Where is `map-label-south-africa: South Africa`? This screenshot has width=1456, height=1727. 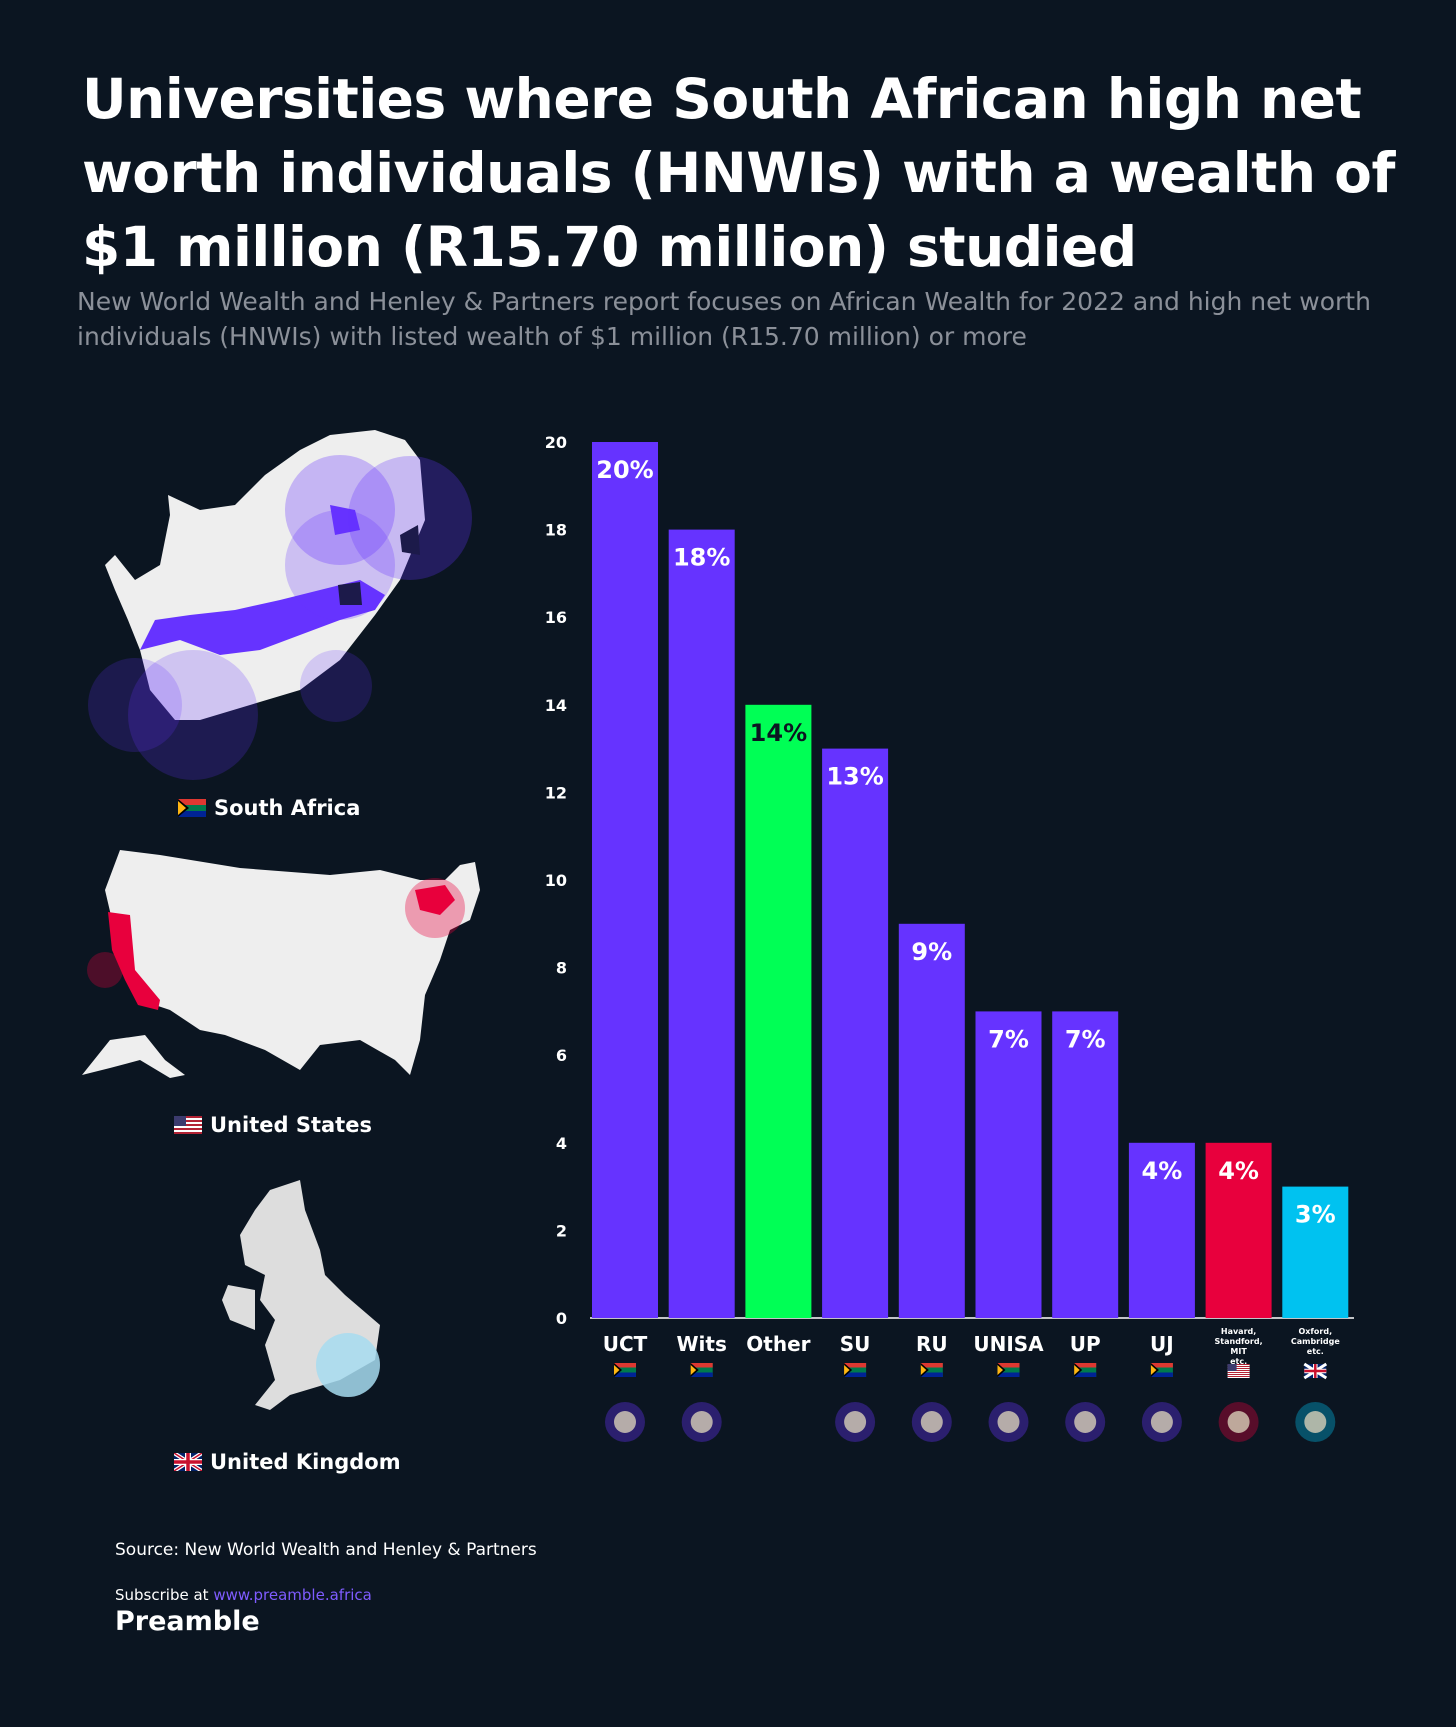 map-label-south-africa: South Africa is located at coordinates (269, 808).